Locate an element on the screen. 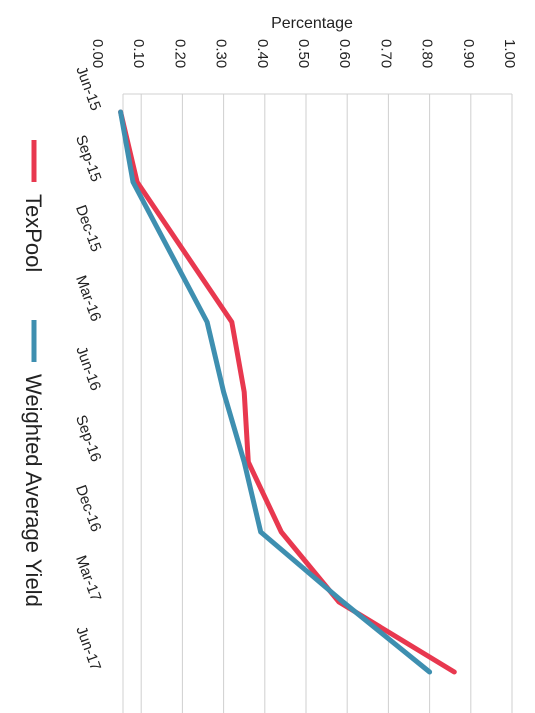  y-tick-label: 0.20 is located at coordinates (179, 53).